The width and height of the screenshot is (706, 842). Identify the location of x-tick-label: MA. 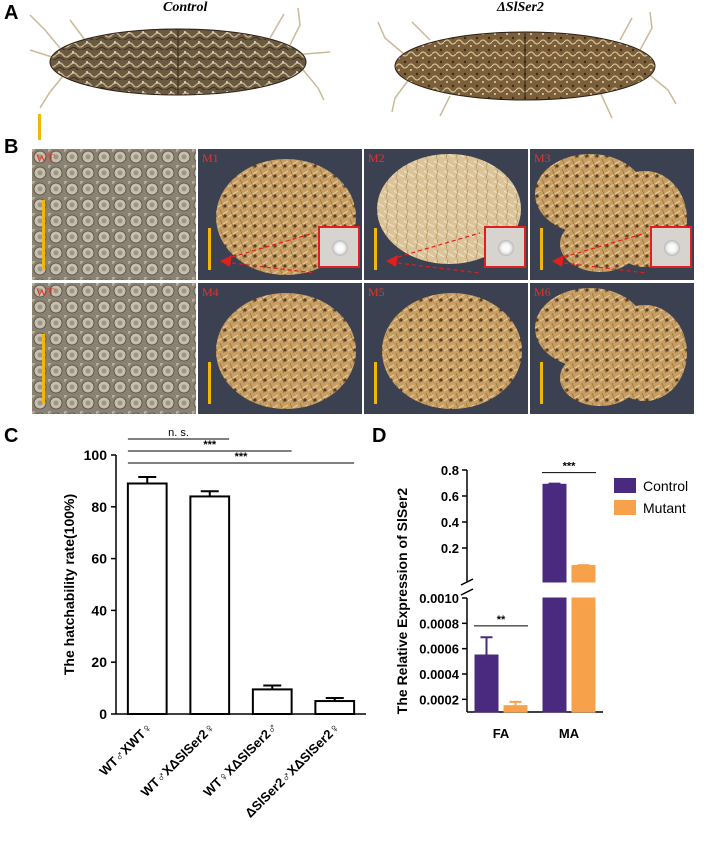
(569, 733).